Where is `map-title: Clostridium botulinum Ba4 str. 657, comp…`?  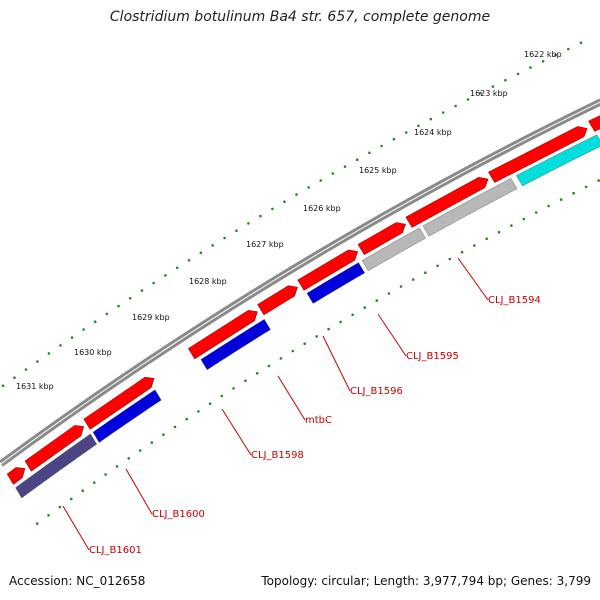
map-title: Clostridium botulinum Ba4 str. 657, comp… is located at coordinates (300, 17).